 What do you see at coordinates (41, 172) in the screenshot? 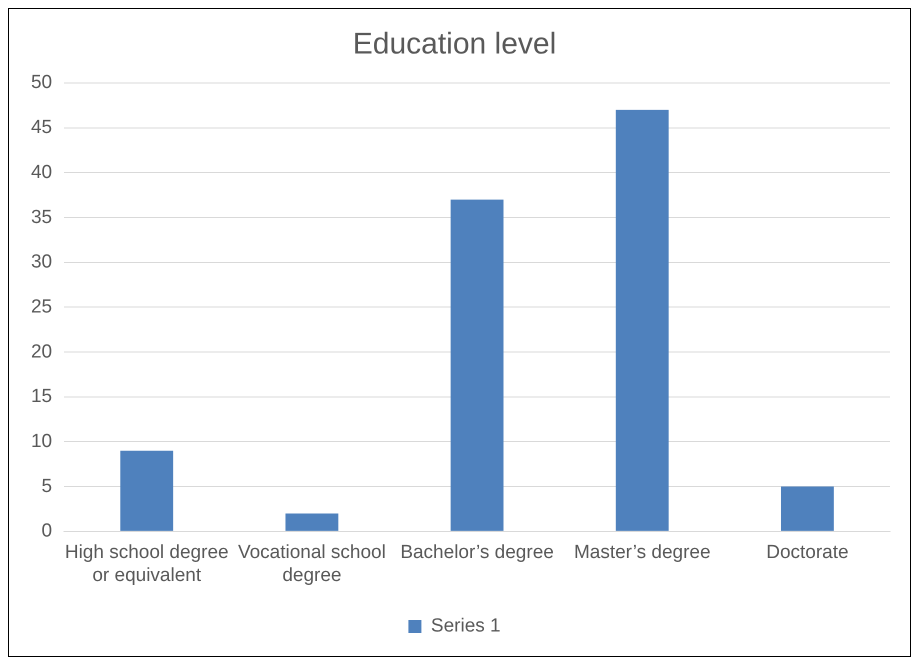
I see `y-tick-label: 40` at bounding box center [41, 172].